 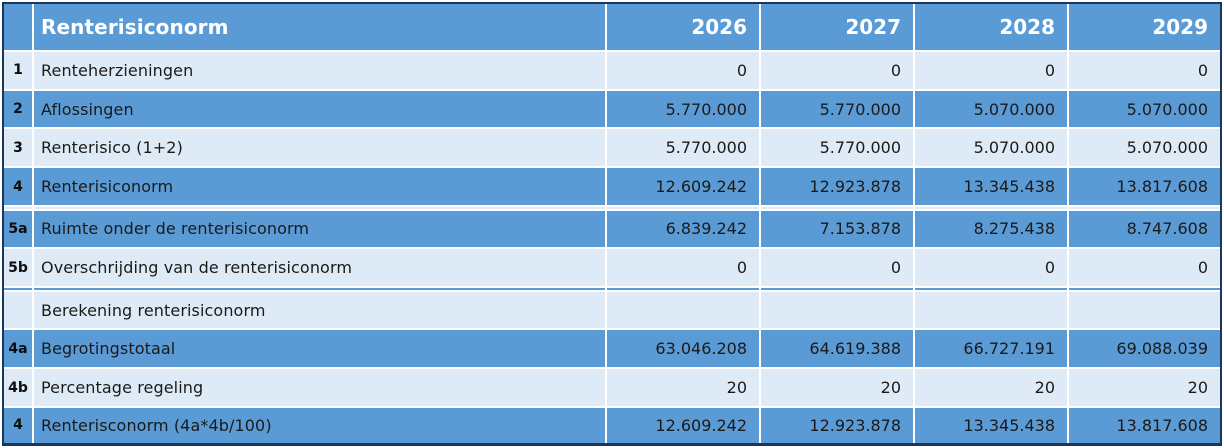 I want to click on row-label-cell: Percentage regeling, so click(x=320, y=388).